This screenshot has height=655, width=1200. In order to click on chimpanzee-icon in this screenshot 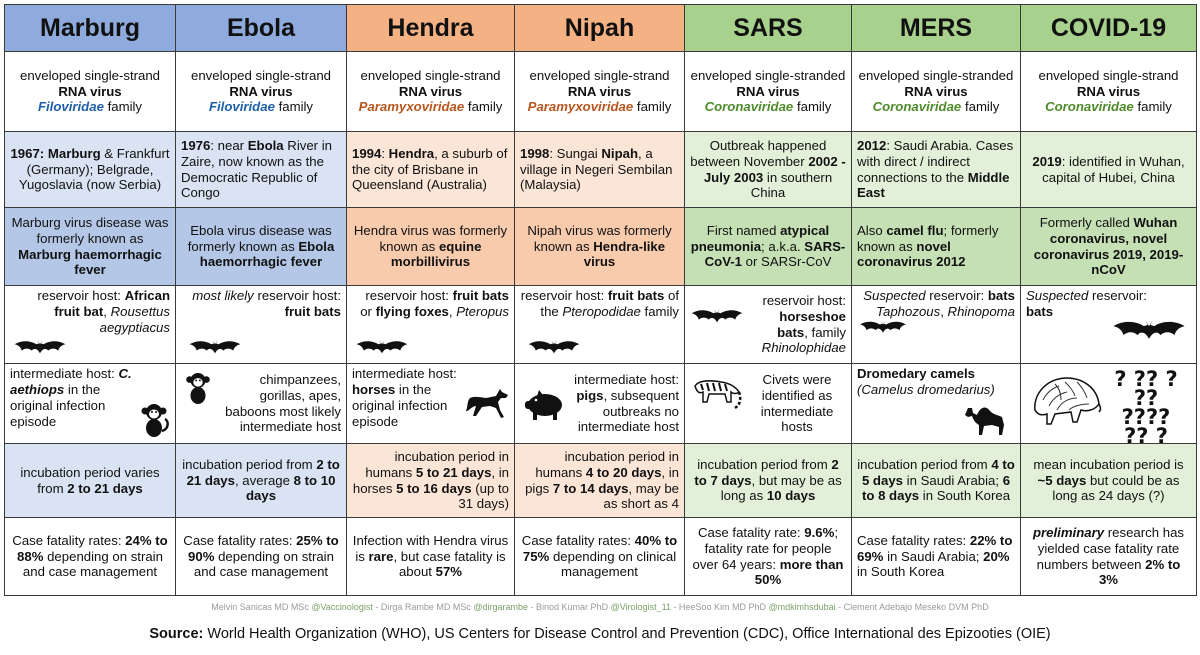, I will do `click(198, 388)`.